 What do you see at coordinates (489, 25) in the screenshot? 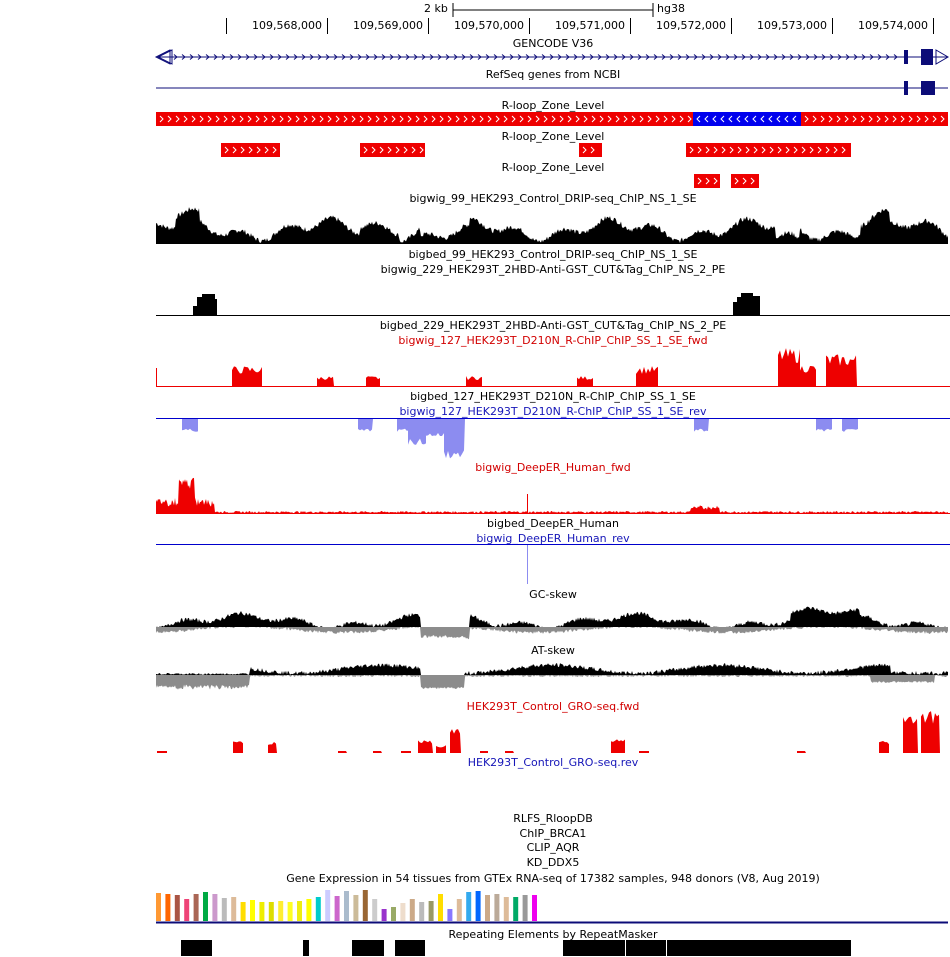
I see `ruler-position-label: 109,570,000` at bounding box center [489, 25].